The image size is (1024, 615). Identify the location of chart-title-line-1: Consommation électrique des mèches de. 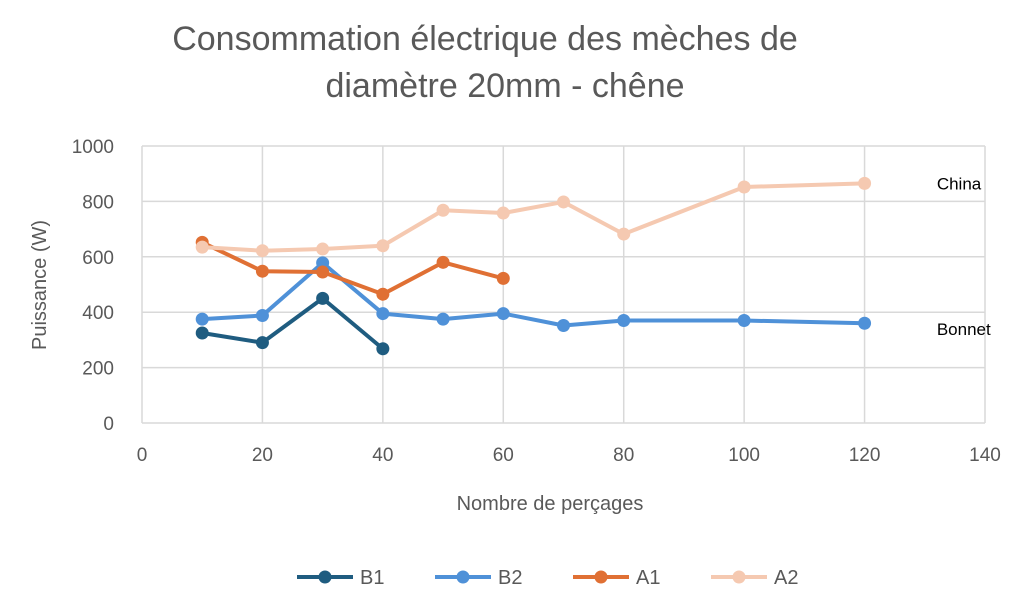
(485, 39).